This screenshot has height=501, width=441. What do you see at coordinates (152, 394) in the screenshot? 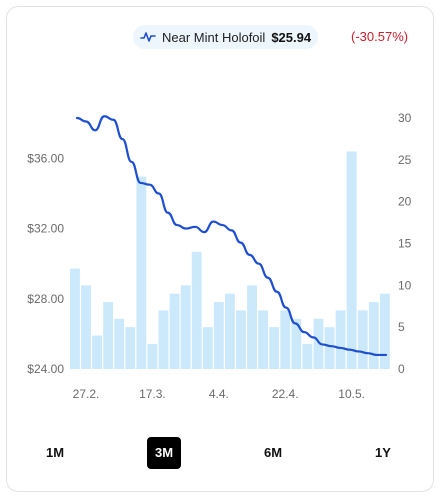
I see `x-tick-label: 17.3.` at bounding box center [152, 394].